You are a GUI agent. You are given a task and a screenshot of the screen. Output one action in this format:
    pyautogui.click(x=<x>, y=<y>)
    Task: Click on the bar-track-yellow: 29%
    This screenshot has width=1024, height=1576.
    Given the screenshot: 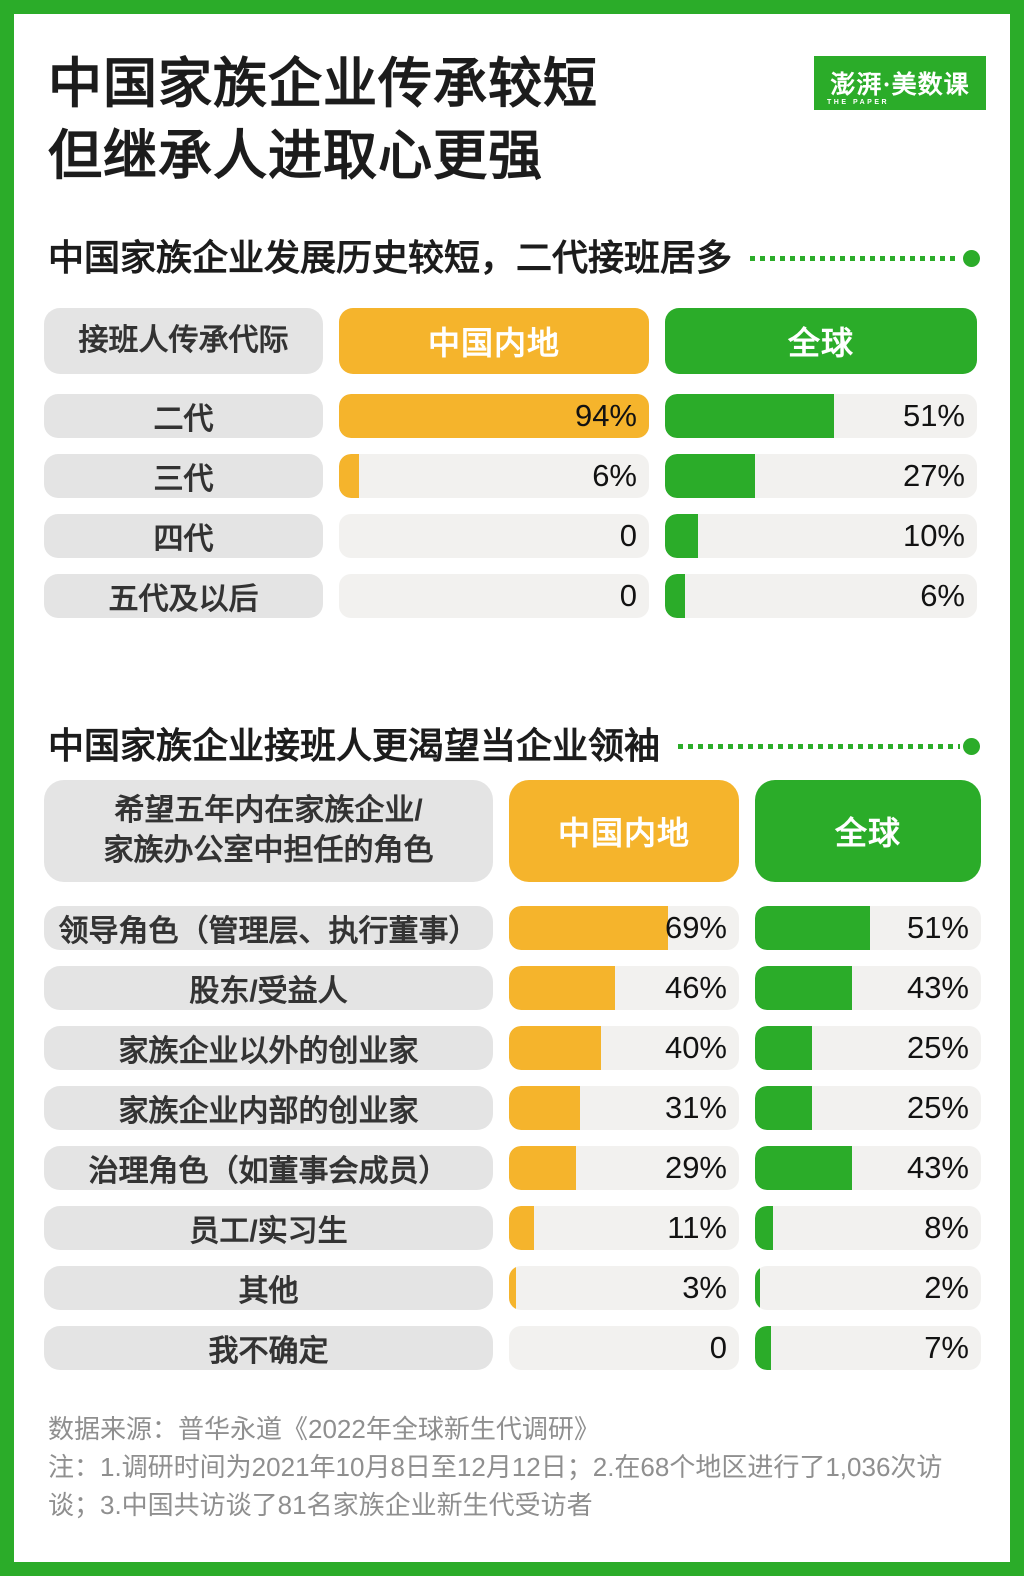 What is the action you would take?
    pyautogui.click(x=624, y=1168)
    